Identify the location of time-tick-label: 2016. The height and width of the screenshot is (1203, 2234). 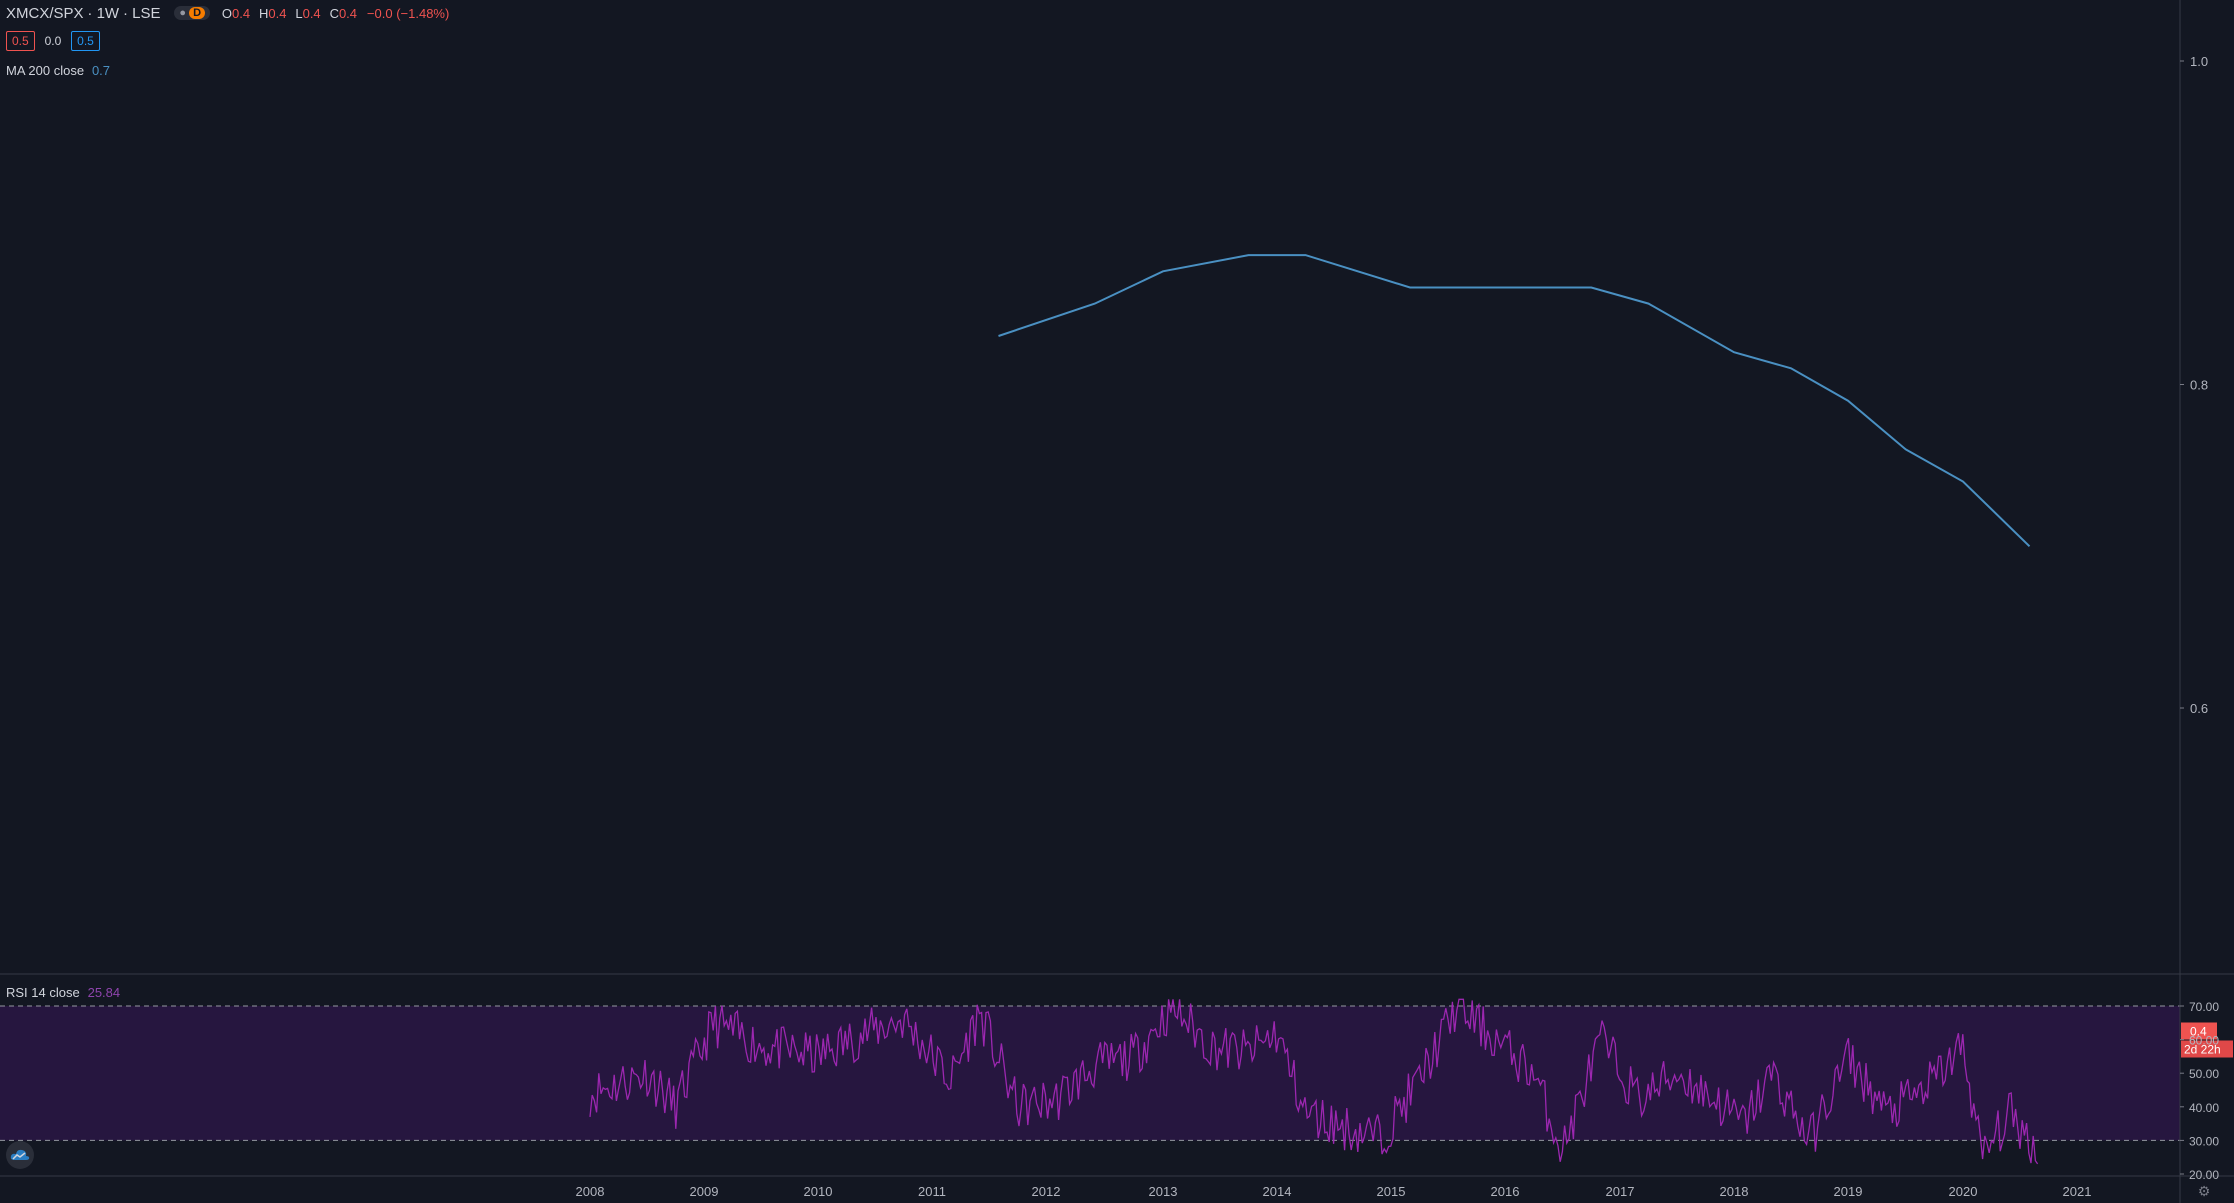
(1505, 1191).